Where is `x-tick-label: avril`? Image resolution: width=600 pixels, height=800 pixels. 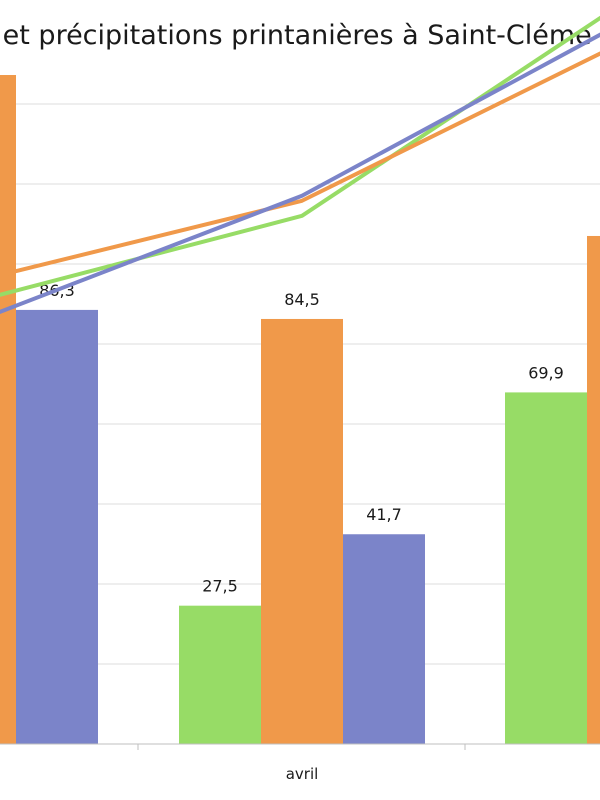 x-tick-label: avril is located at coordinates (302, 774).